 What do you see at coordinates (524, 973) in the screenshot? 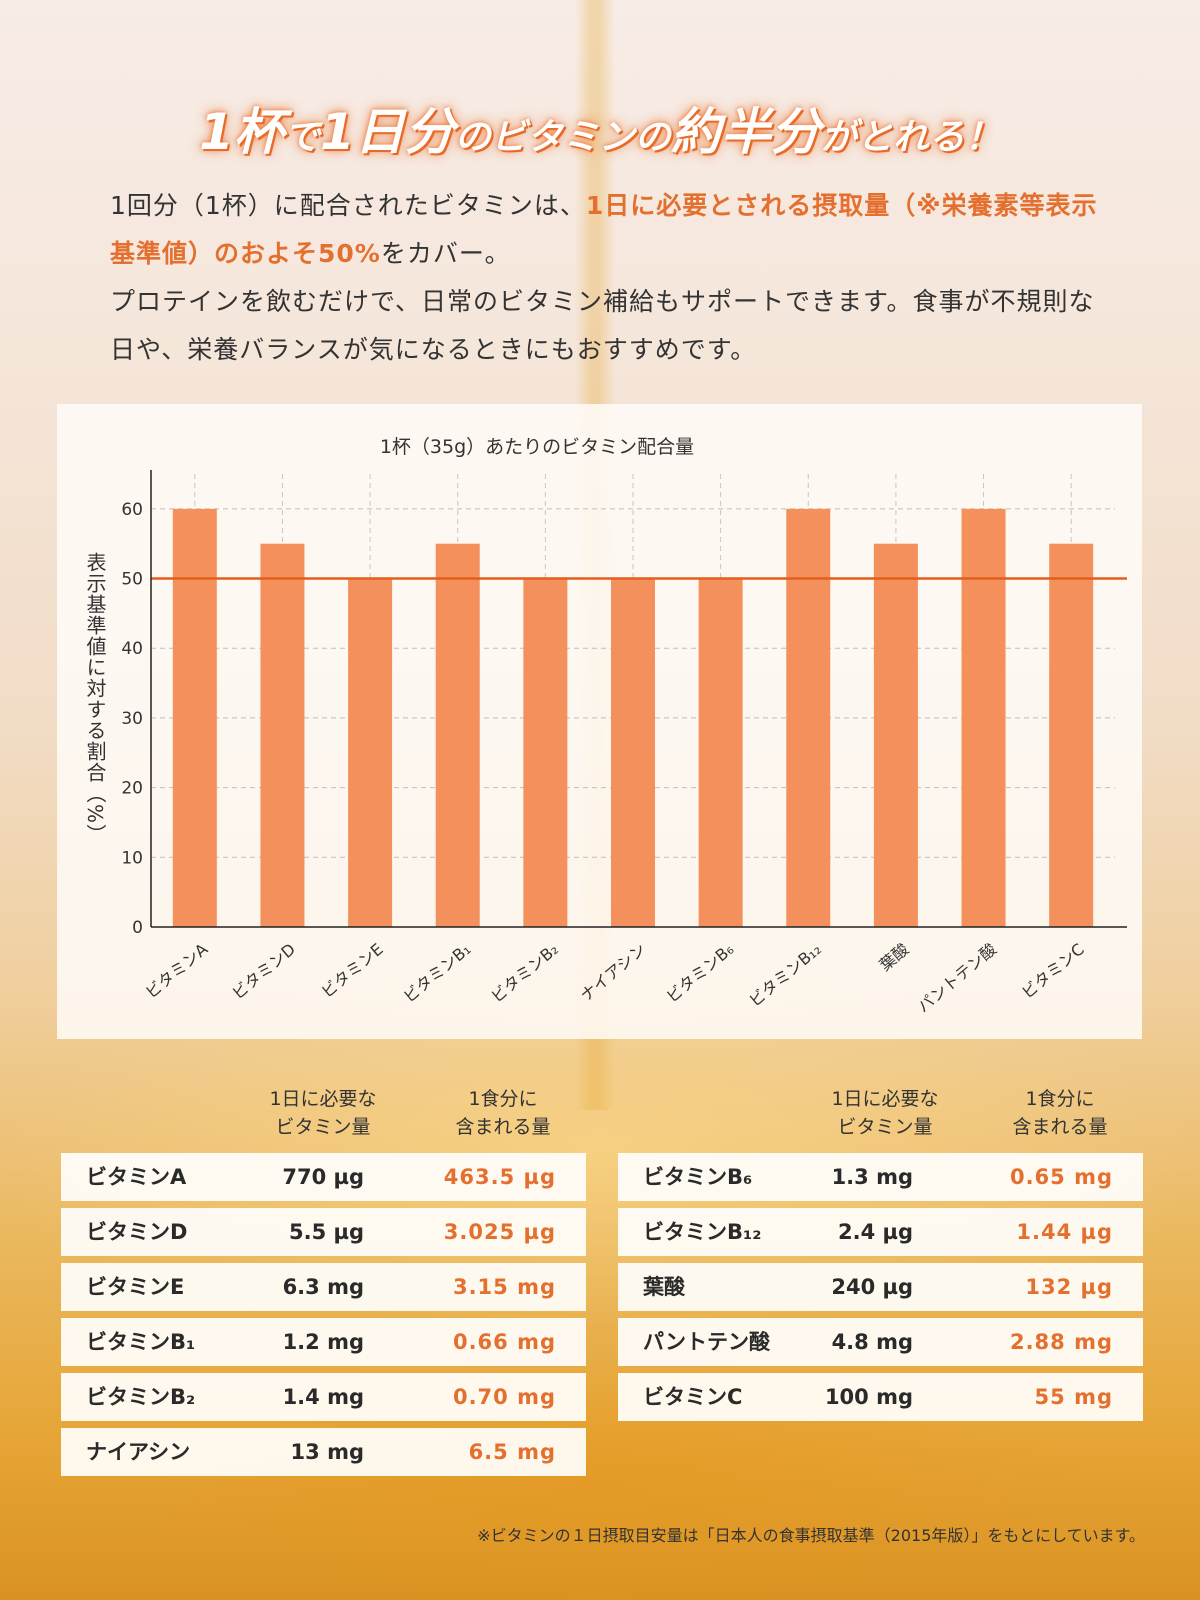
I see `x-tick-label: ビタミンB₂` at bounding box center [524, 973].